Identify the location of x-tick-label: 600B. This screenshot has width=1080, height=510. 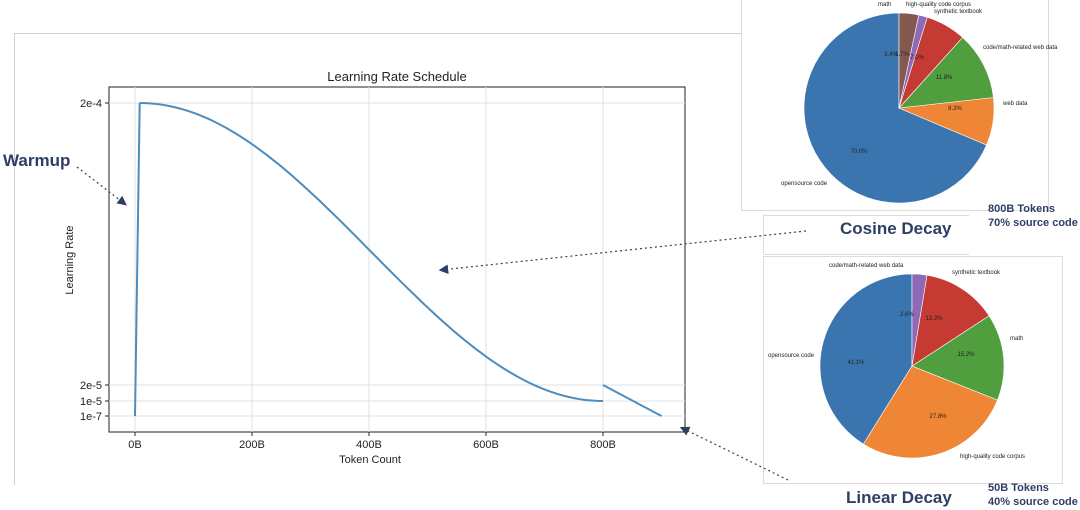
(486, 445).